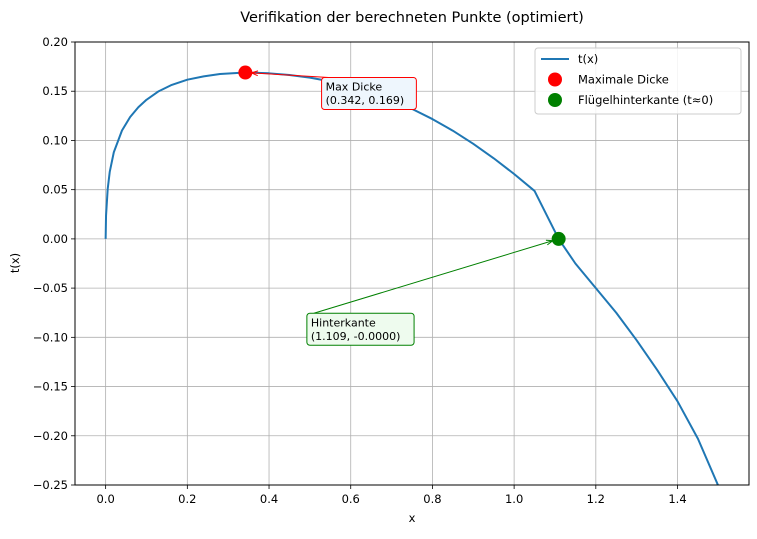 This screenshot has width=757, height=539. What do you see at coordinates (290, 75) in the screenshot?
I see `annotation-arrow-max` at bounding box center [290, 75].